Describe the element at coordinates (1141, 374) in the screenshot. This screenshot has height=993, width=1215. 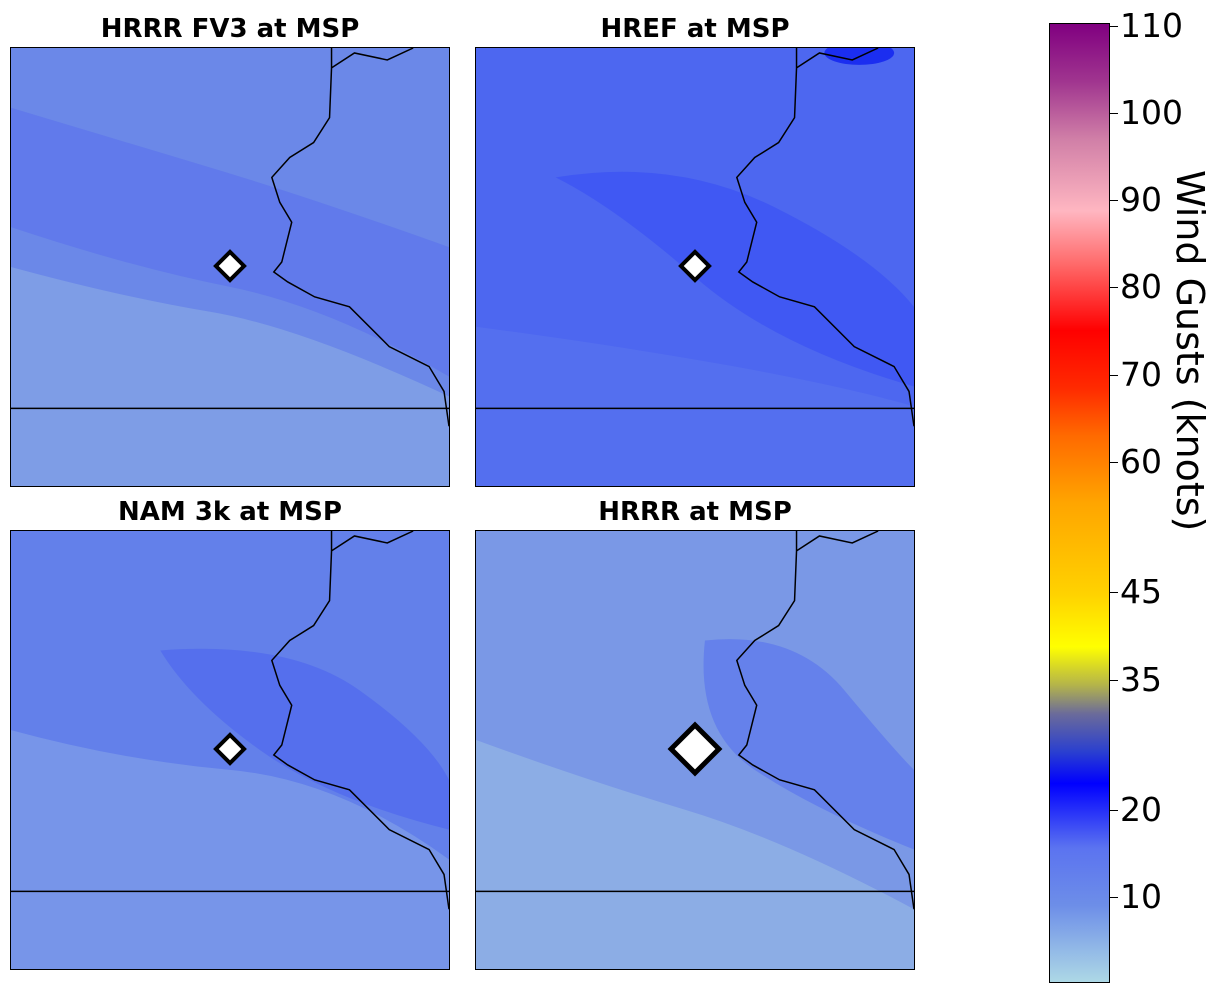
I see `colorbar-tick-label: 70` at that location.